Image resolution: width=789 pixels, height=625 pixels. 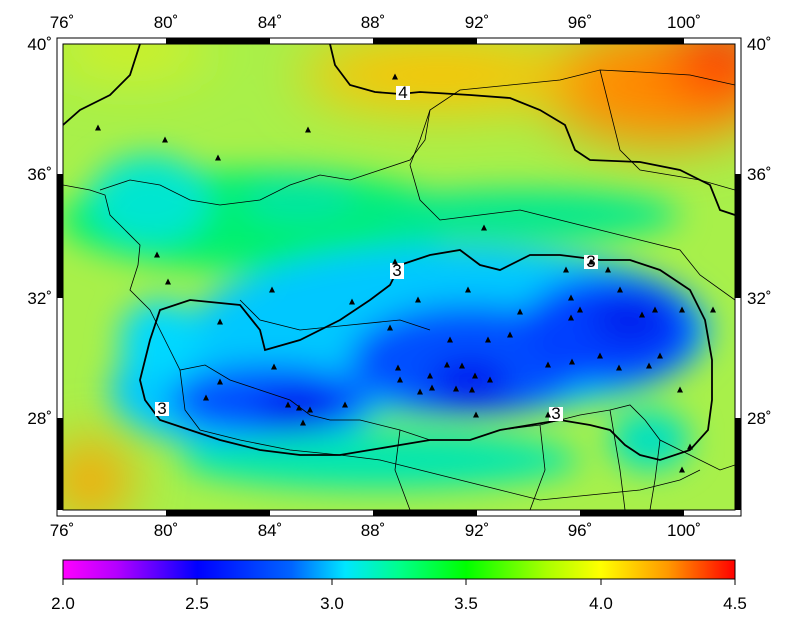 I want to click on svg-text: 2.5, so click(x=197, y=603).